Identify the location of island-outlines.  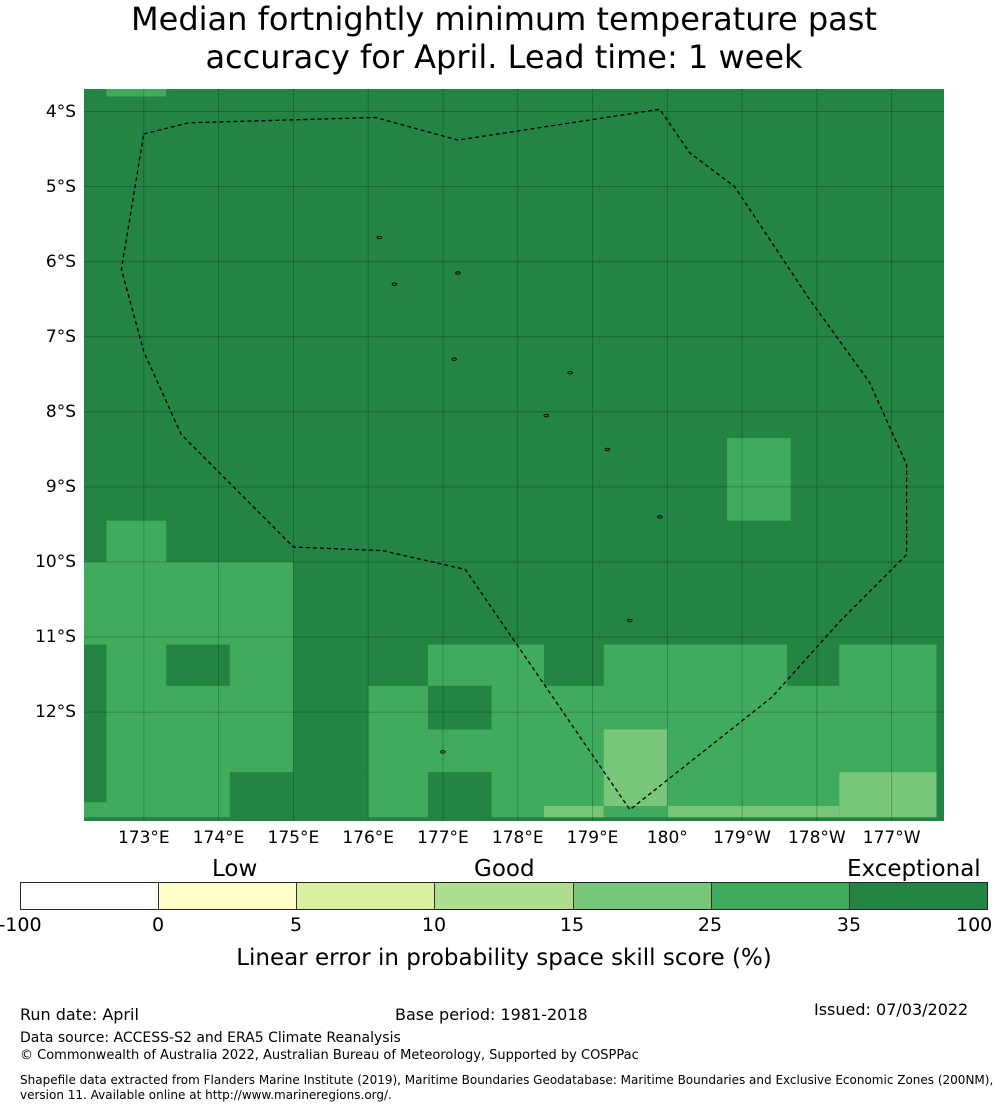
(519, 495).